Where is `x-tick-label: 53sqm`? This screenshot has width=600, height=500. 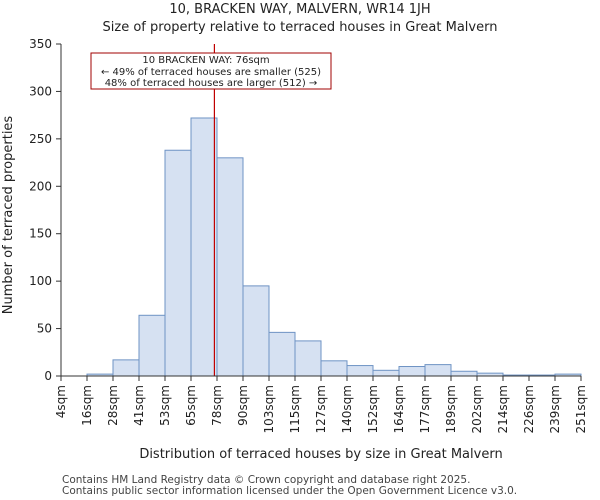
x-tick-label: 53sqm is located at coordinates (165, 405).